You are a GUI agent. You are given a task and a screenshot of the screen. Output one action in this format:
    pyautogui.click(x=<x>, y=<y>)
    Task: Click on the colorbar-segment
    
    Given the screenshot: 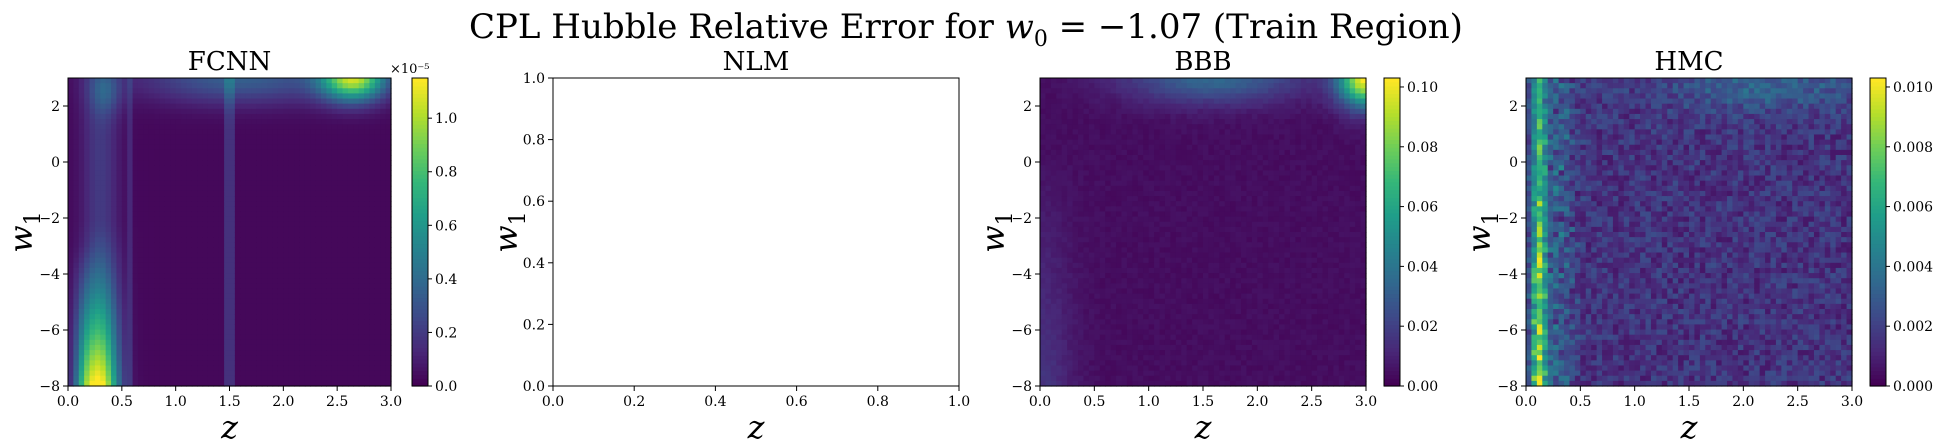 What is the action you would take?
    pyautogui.click(x=420, y=84)
    